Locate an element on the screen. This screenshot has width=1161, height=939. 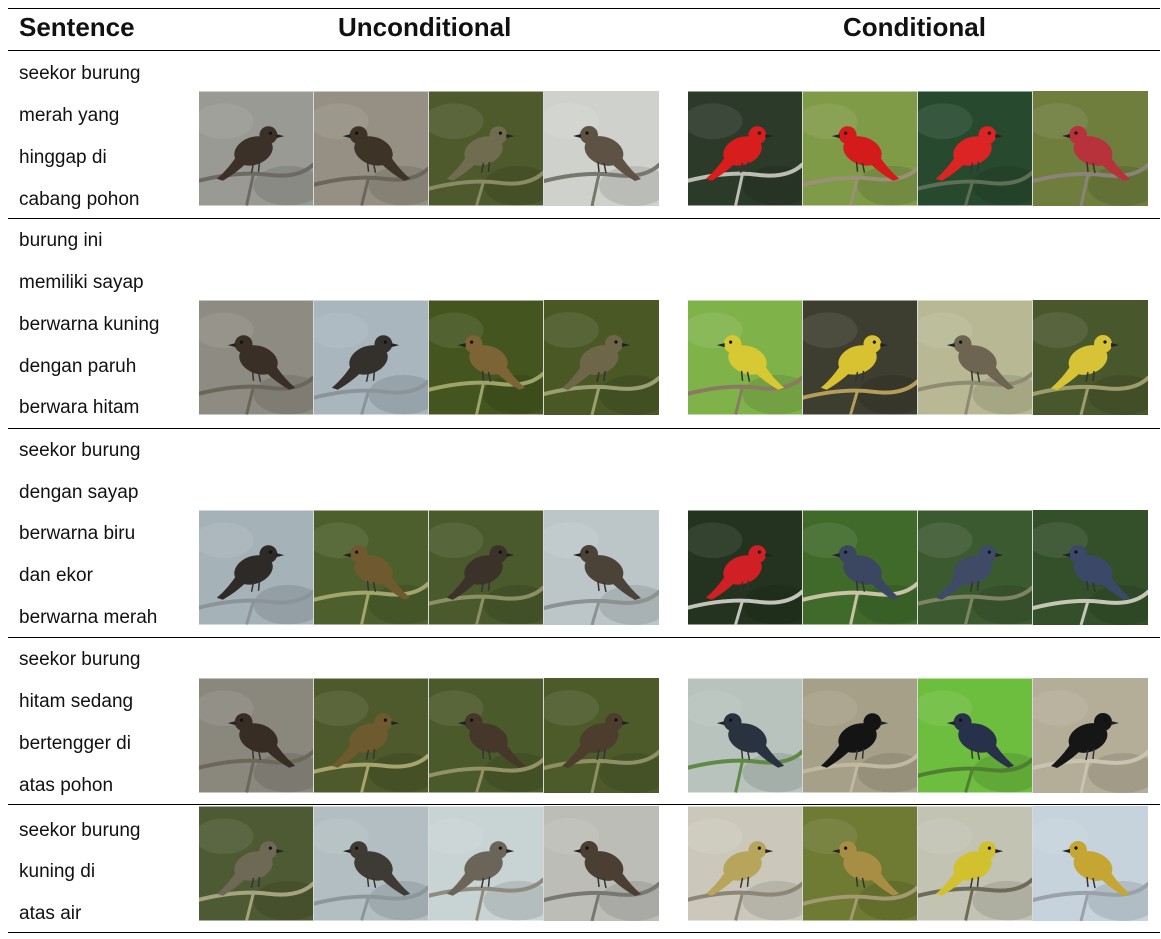
sentence-line: dengan paruh is located at coordinates (78, 366).